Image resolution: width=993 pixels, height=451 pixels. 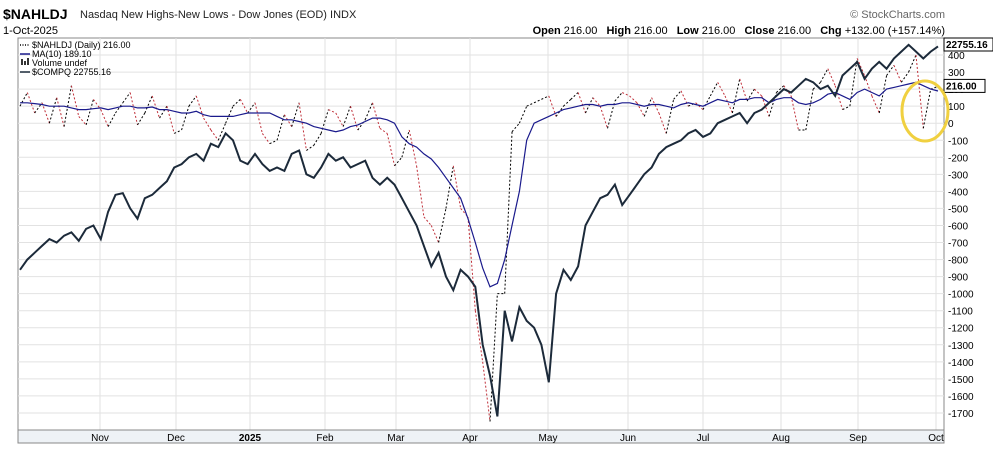 I want to click on x-tick-label: Mar, so click(x=396, y=438).